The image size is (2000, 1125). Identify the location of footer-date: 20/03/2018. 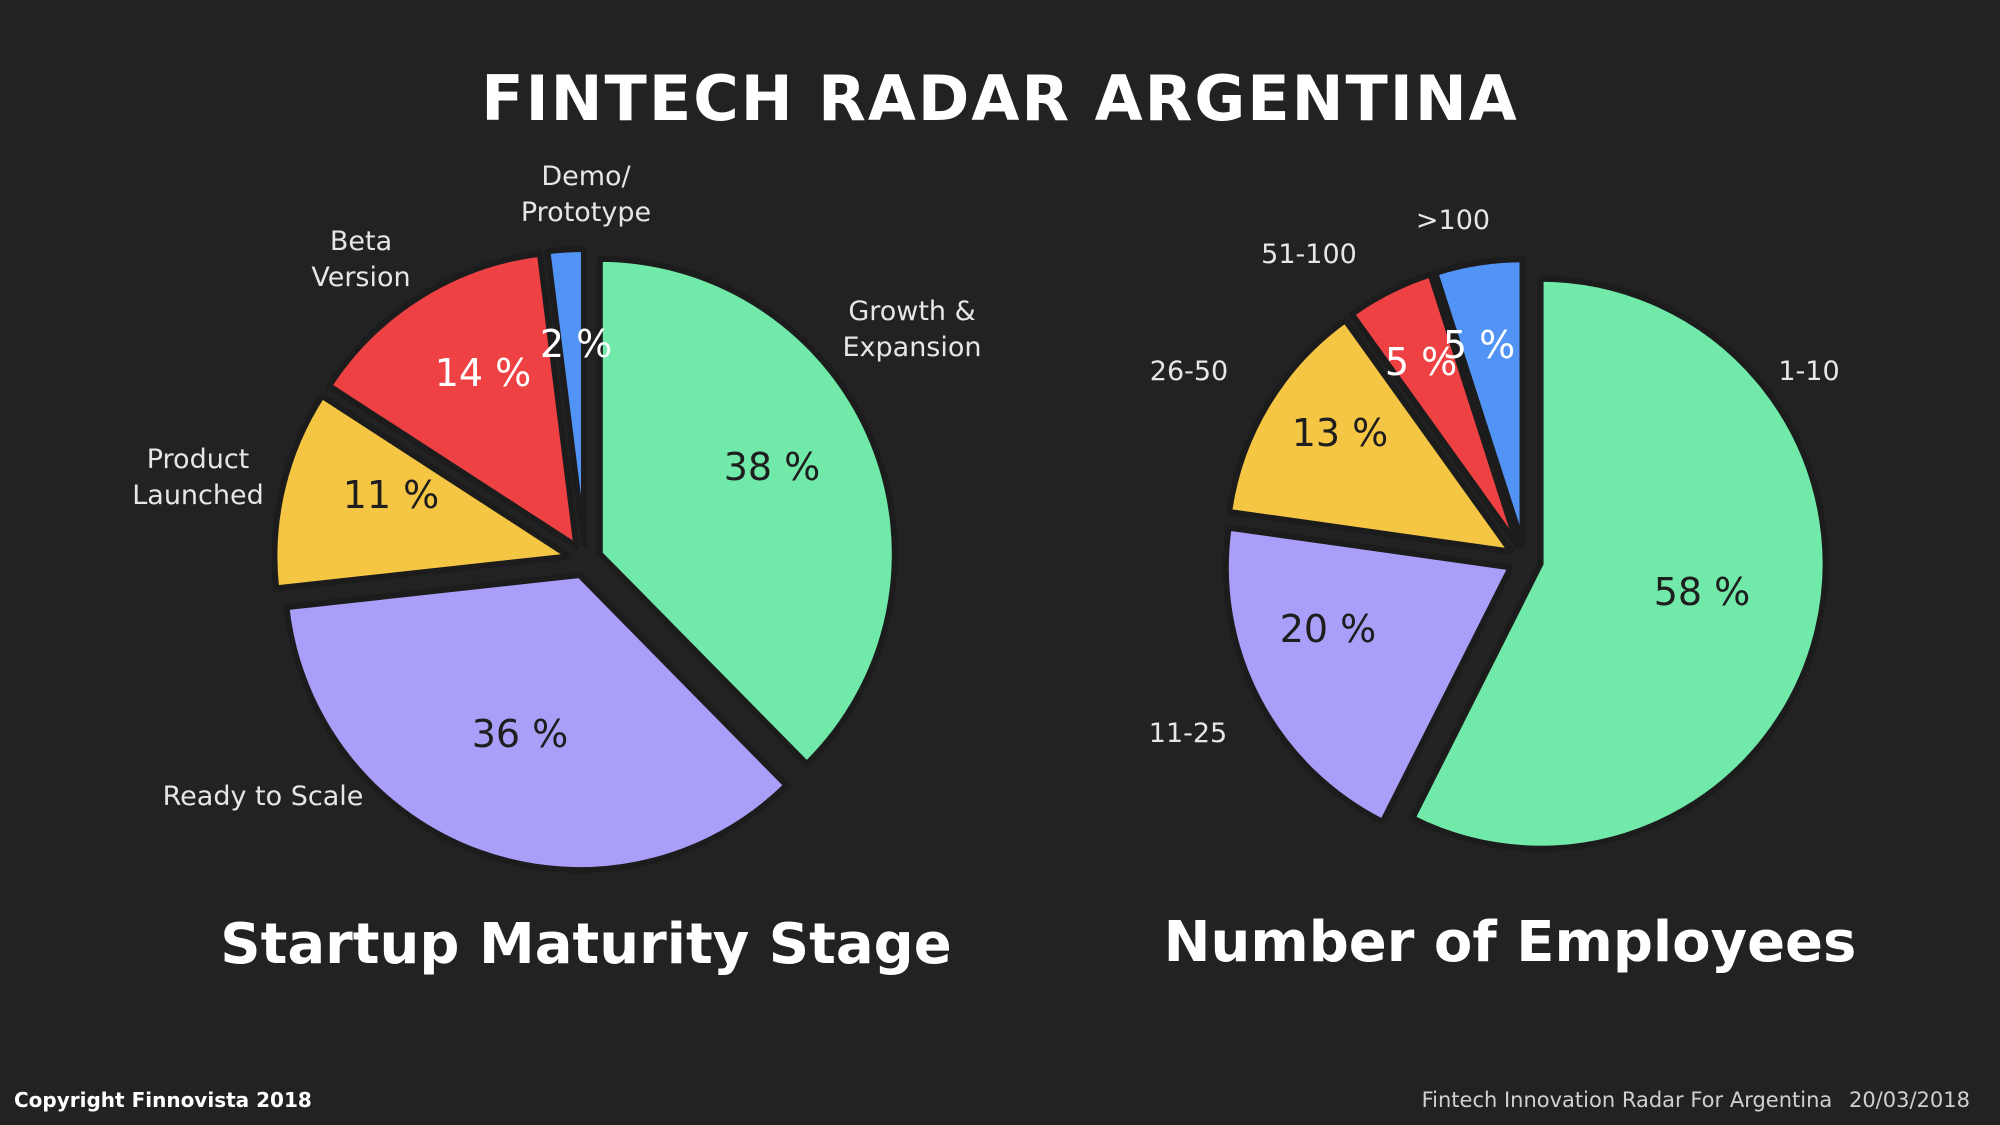
(1909, 1100).